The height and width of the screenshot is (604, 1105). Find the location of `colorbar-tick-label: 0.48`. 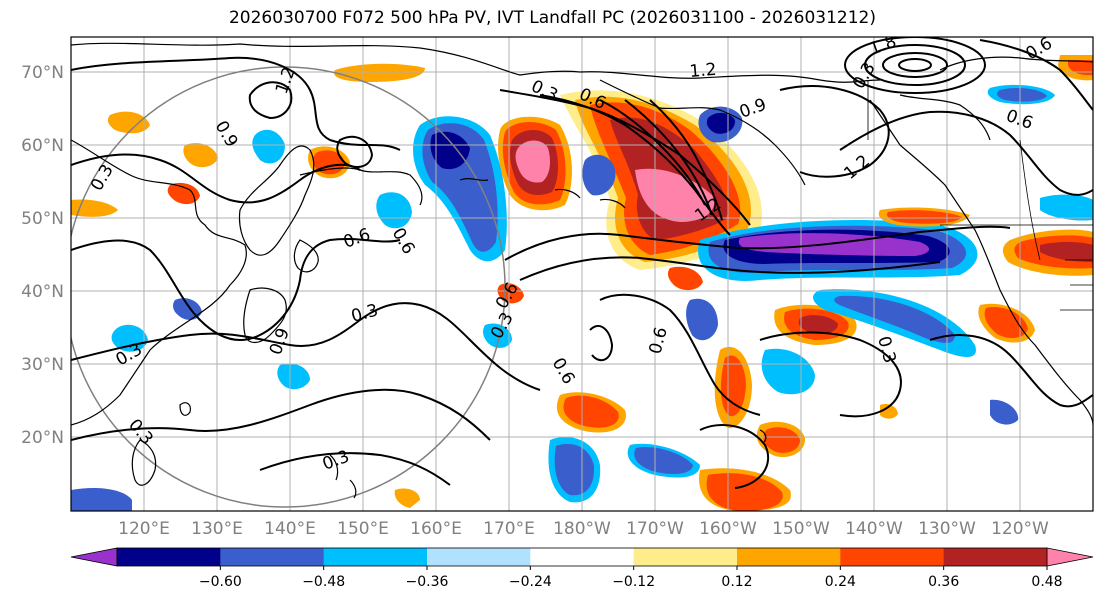

colorbar-tick-label: 0.48 is located at coordinates (1046, 582).